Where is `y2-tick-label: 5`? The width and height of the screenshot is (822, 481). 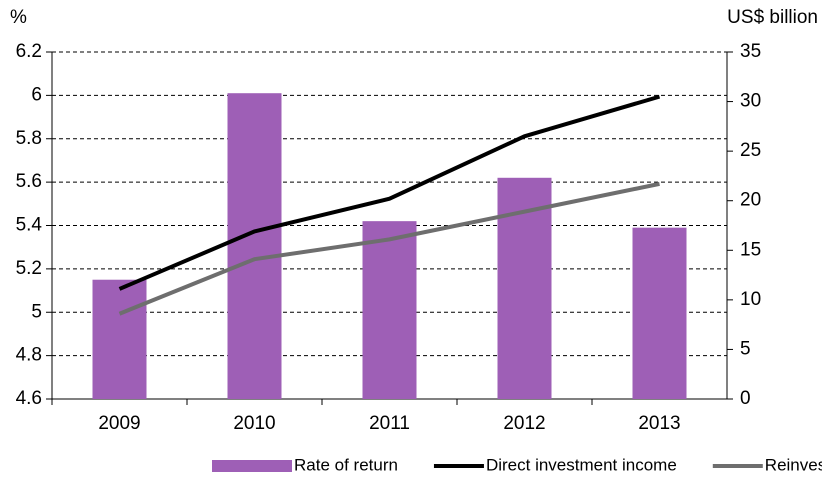
y2-tick-label: 5 is located at coordinates (745, 348).